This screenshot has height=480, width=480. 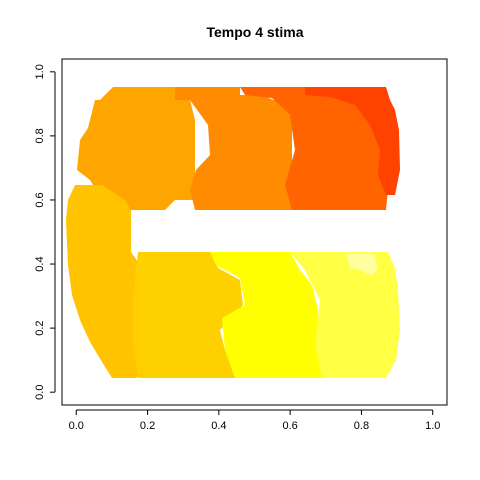 I want to click on chart-title: Tempo 4 stima, so click(x=255, y=32).